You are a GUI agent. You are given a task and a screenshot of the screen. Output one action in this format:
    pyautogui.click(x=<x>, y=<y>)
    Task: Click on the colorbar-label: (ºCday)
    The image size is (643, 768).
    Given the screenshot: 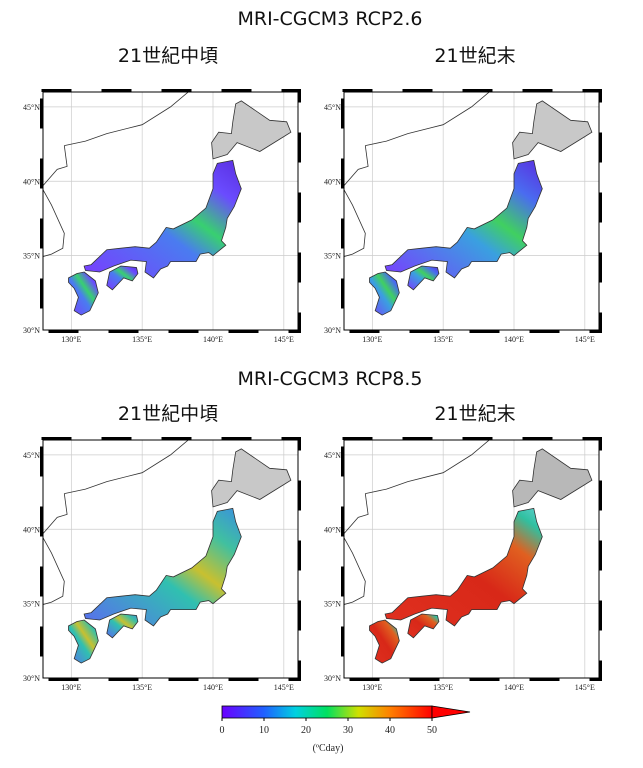 What is the action you would take?
    pyautogui.click(x=328, y=748)
    